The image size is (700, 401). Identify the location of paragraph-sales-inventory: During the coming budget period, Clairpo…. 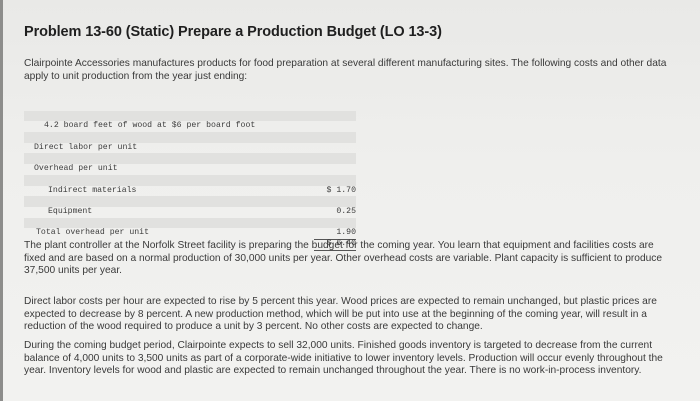
(343, 358).